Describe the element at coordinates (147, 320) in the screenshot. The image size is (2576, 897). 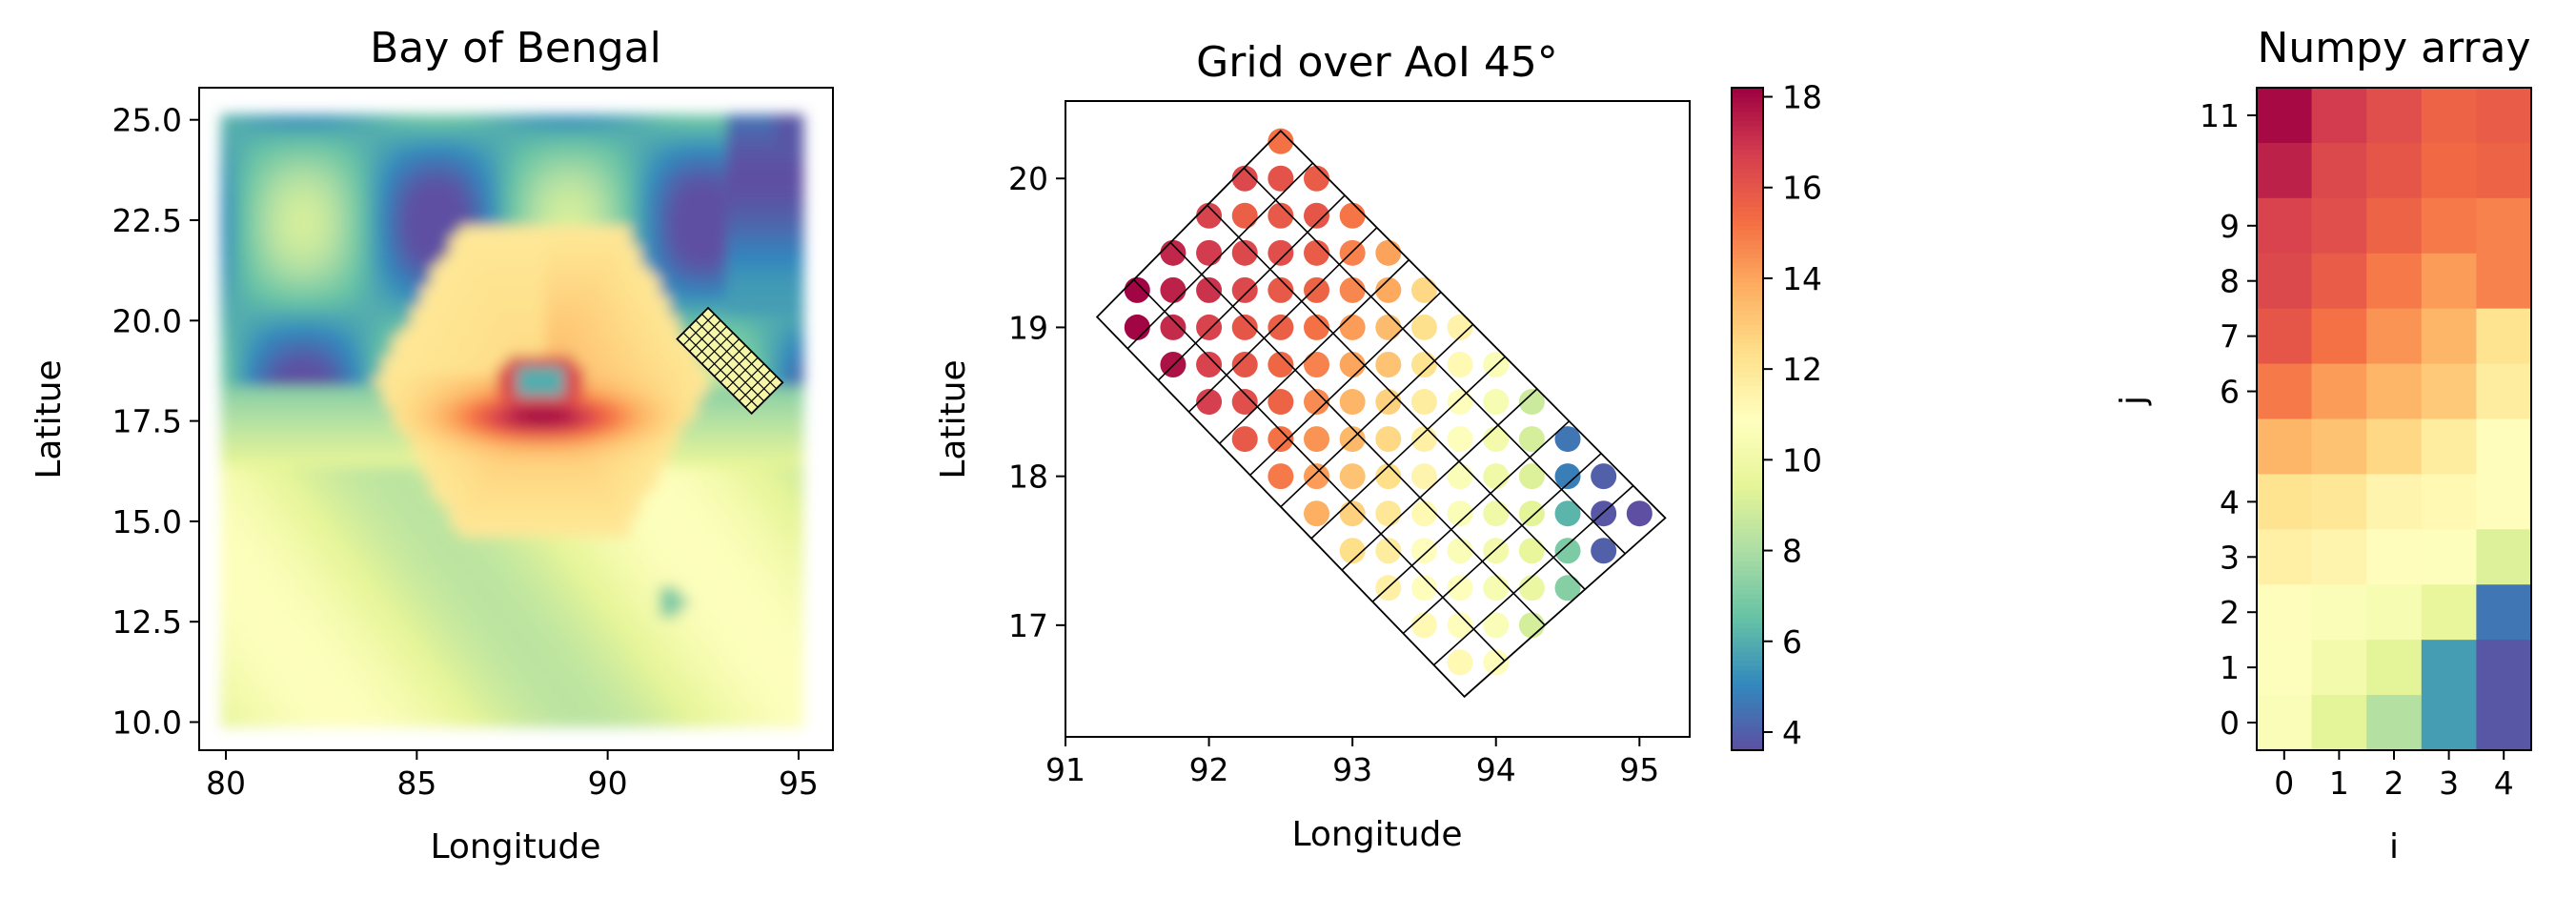
I see `left-ytick-label: 20.0` at that location.